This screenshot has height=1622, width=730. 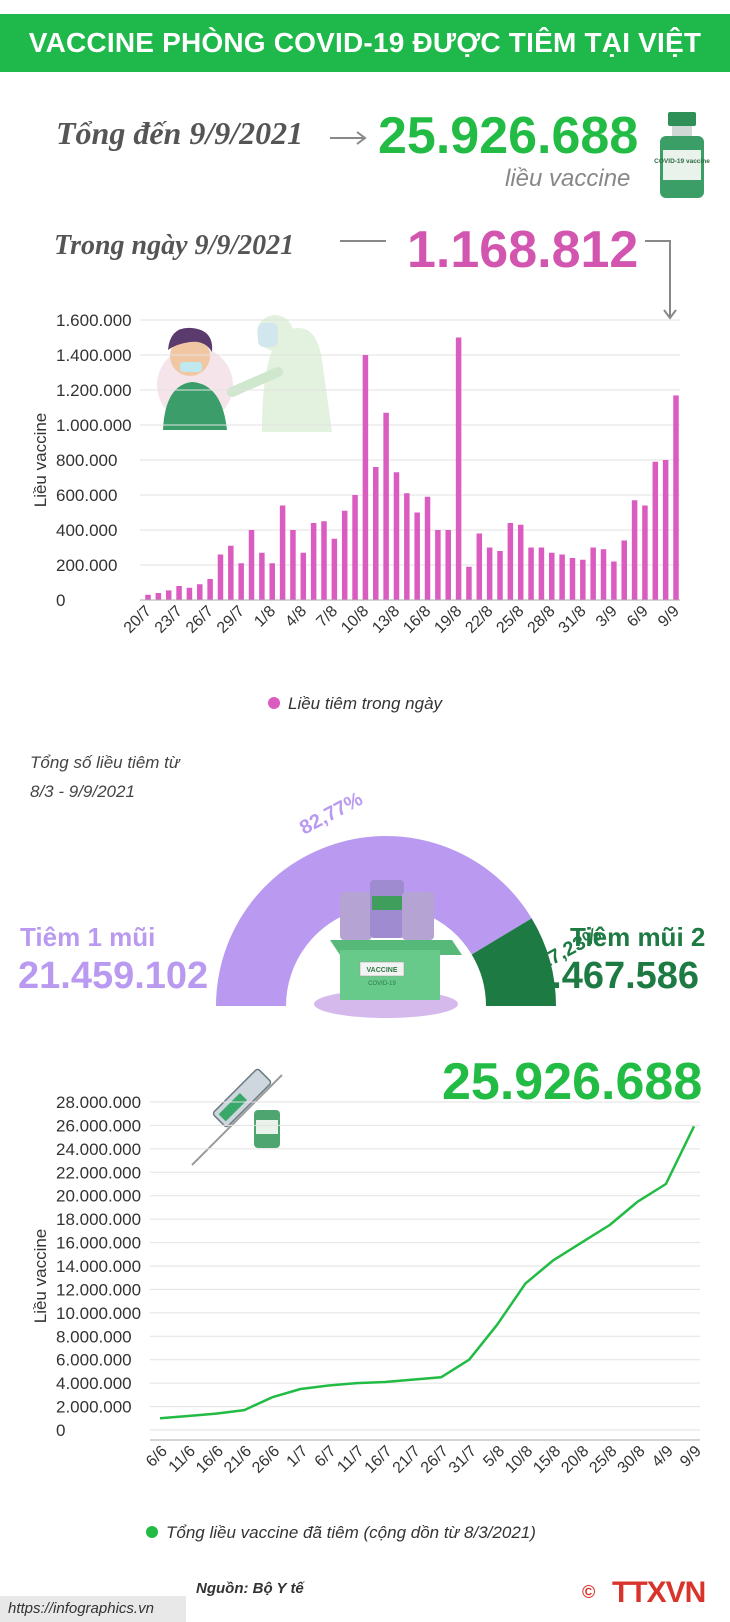 I want to click on bar-y-tick-label: 1.600.000, so click(x=94, y=320).